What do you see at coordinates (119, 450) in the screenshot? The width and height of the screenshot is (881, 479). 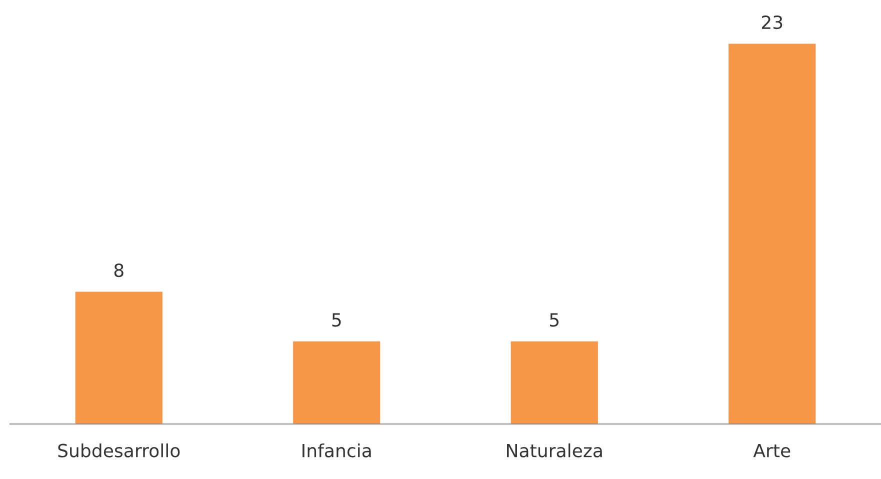 I see `x-tick-label: Subdesarrollo` at bounding box center [119, 450].